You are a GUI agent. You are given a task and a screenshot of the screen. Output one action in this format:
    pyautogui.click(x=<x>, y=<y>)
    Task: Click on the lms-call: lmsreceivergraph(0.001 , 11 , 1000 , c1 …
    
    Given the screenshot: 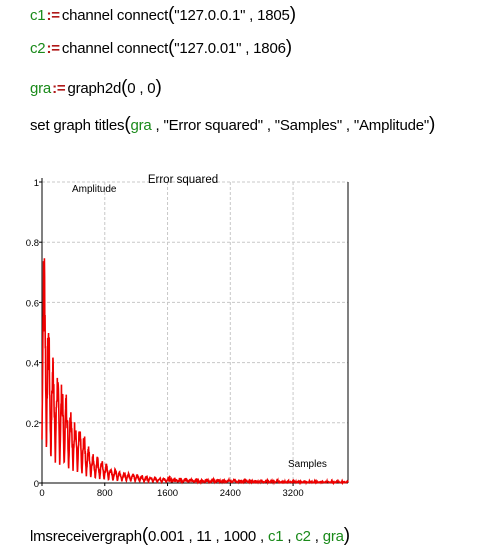 What is the action you would take?
    pyautogui.click(x=190, y=536)
    